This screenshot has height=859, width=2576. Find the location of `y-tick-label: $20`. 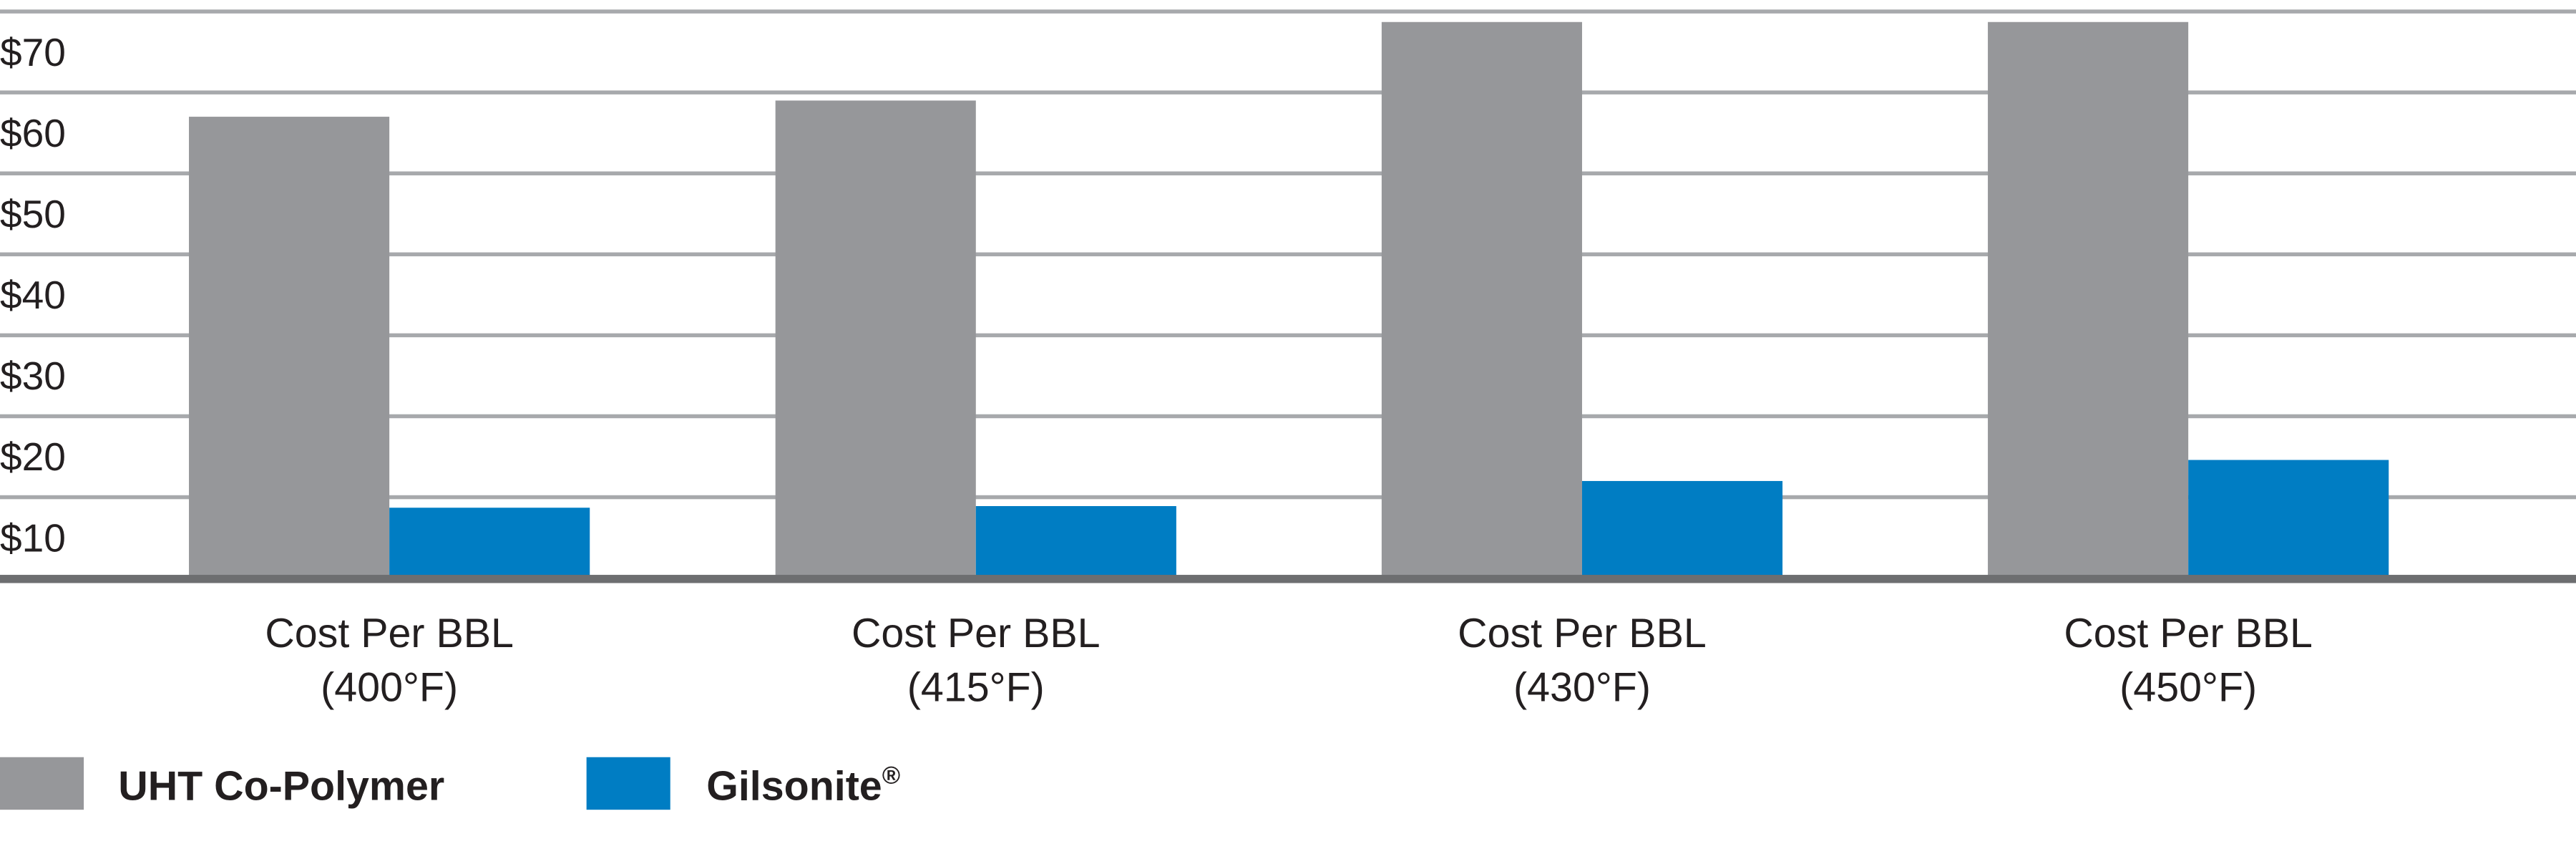

y-tick-label: $20 is located at coordinates (33, 457).